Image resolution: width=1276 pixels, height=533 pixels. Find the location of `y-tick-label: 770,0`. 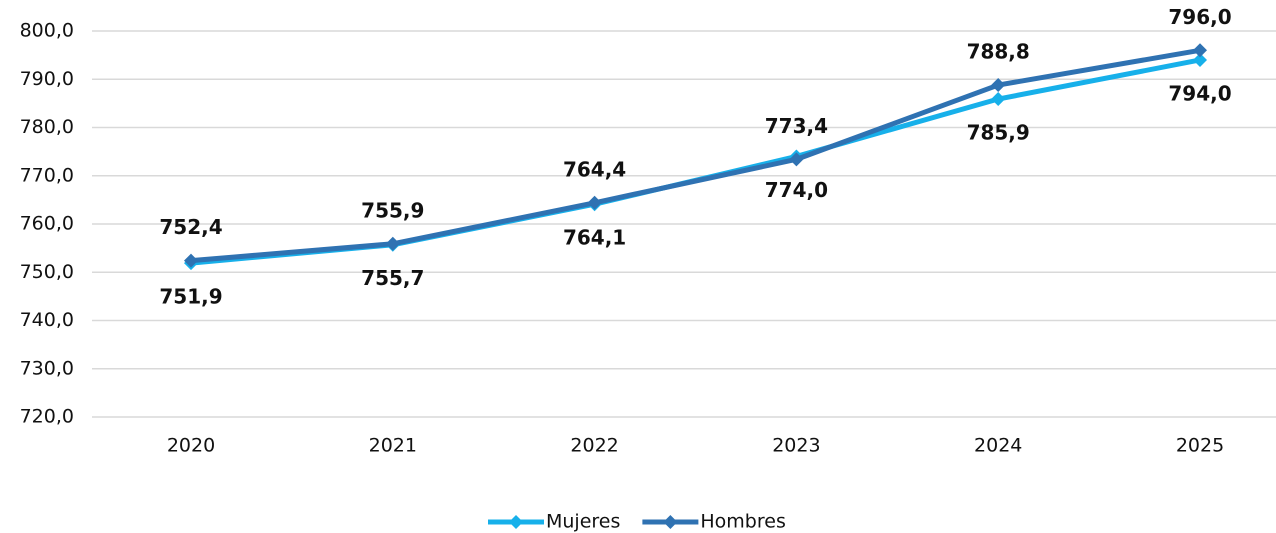

y-tick-label: 770,0 is located at coordinates (47, 175).